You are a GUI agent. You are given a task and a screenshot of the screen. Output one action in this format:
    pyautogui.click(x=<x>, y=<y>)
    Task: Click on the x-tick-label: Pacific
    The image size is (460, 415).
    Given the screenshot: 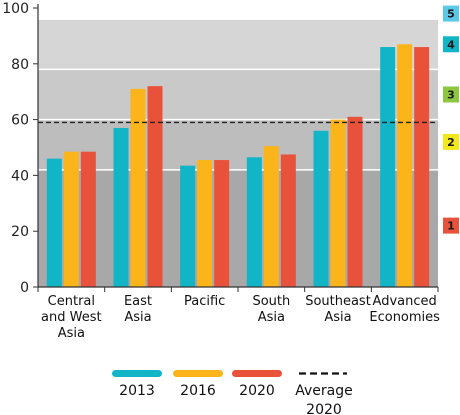 What is the action you would take?
    pyautogui.click(x=204, y=301)
    